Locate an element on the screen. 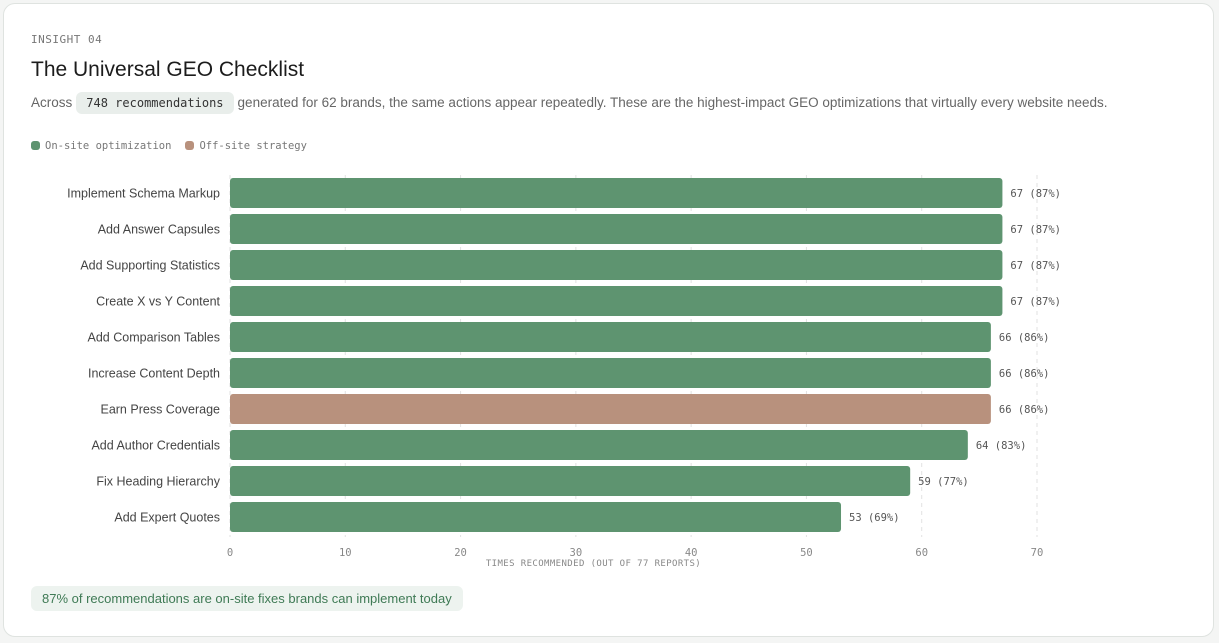 The width and height of the screenshot is (1219, 643). category-label: Create X vs Y Content is located at coordinates (158, 302).